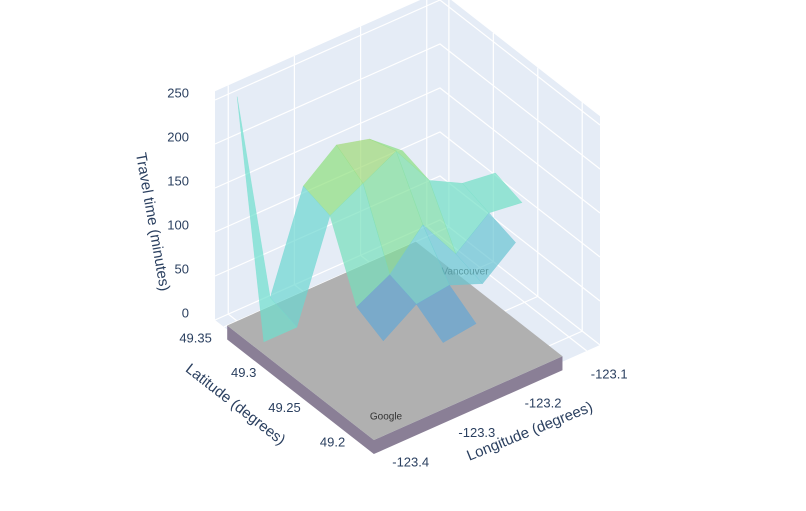  What do you see at coordinates (609, 373) in the screenshot?
I see `x-tick-label: -123.1` at bounding box center [609, 373].